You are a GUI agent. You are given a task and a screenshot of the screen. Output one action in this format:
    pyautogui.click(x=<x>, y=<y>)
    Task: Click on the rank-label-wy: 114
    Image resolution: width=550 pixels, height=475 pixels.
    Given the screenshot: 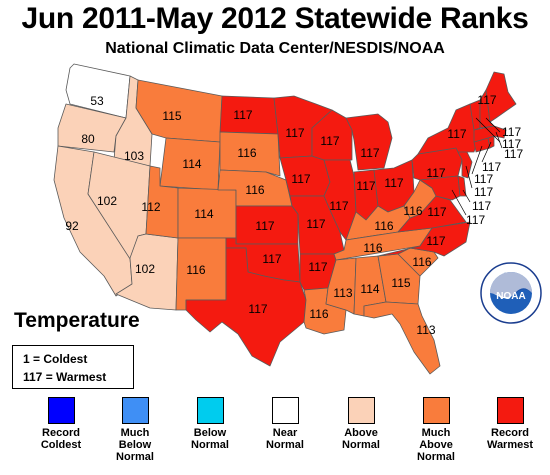 What is the action you would take?
    pyautogui.click(x=191, y=164)
    